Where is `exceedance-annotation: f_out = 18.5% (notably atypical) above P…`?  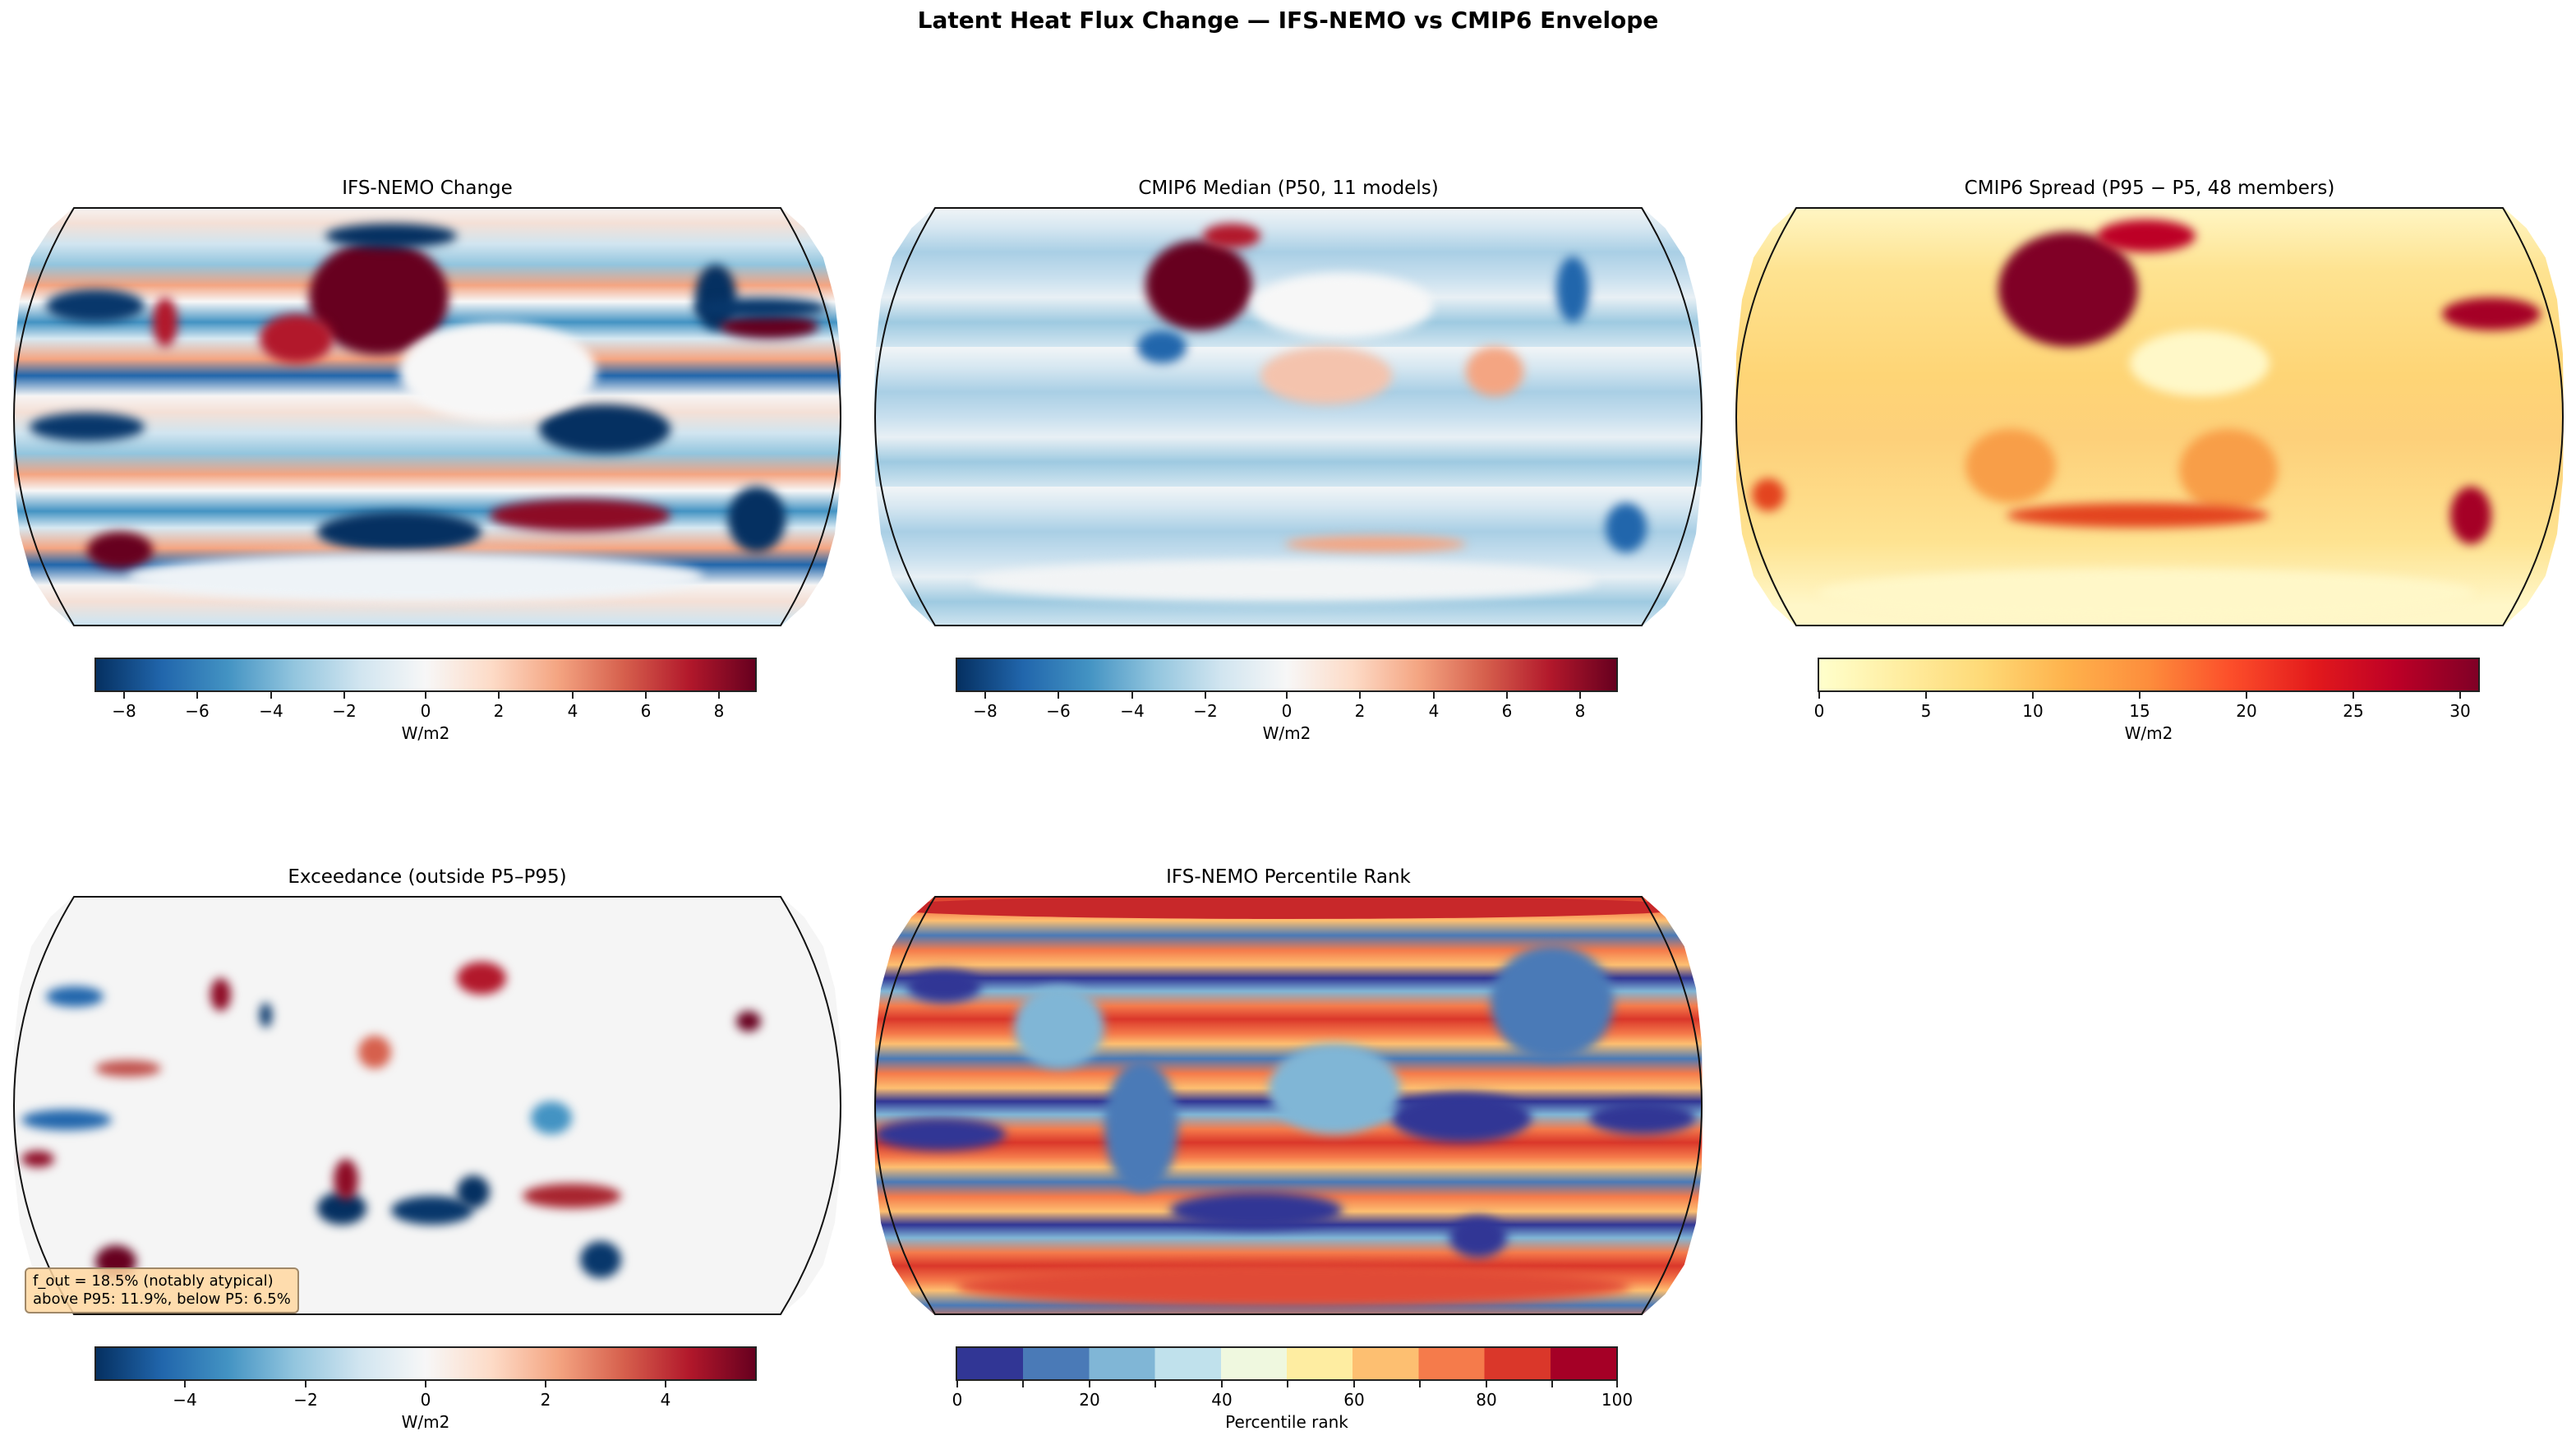
exceedance-annotation: f_out = 18.5% (notably atypical) above P… is located at coordinates (162, 1290).